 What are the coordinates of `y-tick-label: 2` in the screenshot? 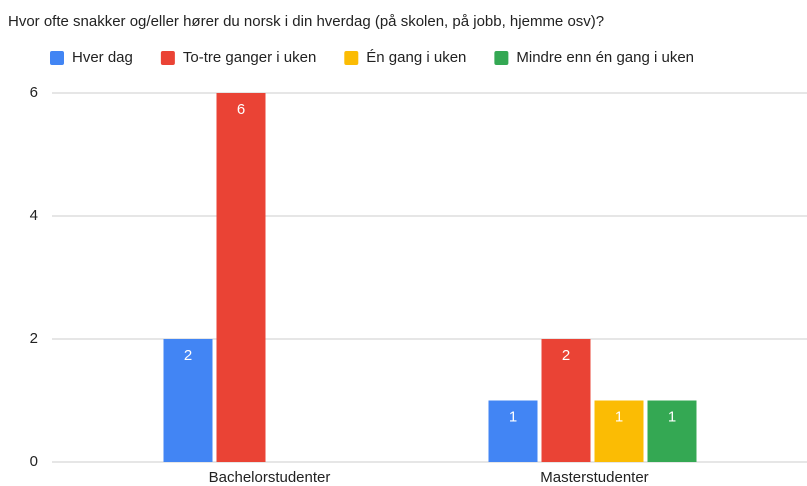 It's located at (34, 338).